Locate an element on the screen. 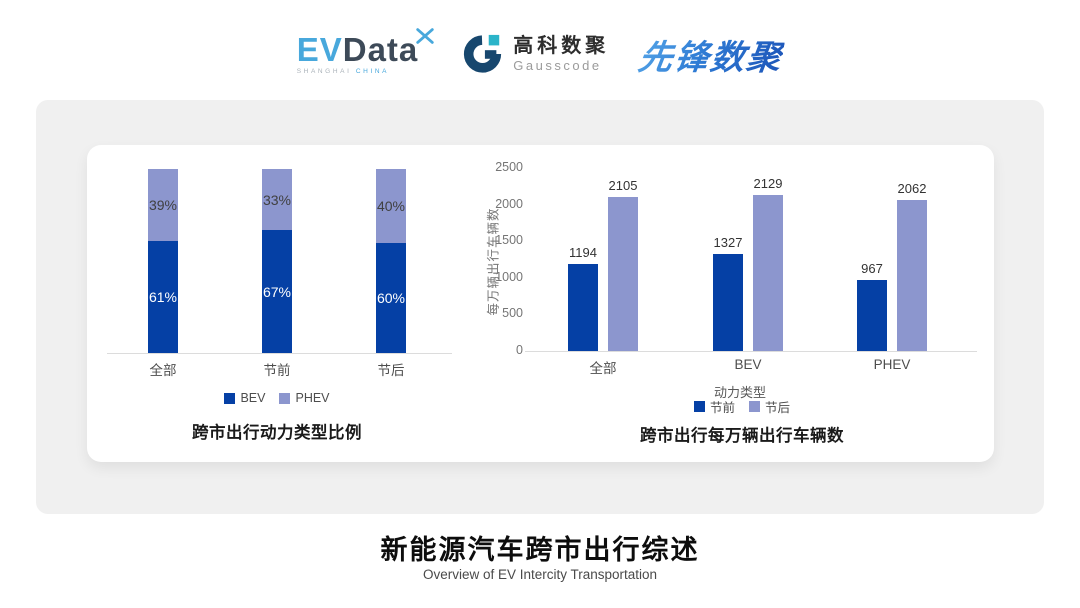  bar-segment-phev: 33% is located at coordinates (277, 199).